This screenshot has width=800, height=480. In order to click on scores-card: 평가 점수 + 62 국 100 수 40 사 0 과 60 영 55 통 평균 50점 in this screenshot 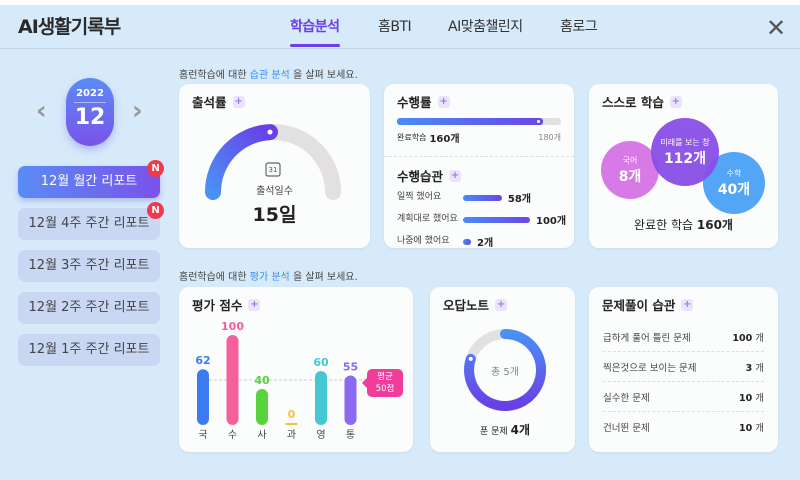, I will do `click(296, 369)`.